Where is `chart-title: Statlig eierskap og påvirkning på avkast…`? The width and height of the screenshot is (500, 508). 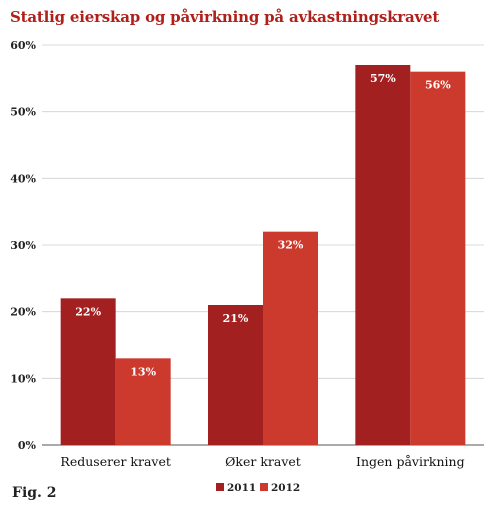
chart-title: Statlig eierskap og påvirkning på avkast… is located at coordinates (225, 17).